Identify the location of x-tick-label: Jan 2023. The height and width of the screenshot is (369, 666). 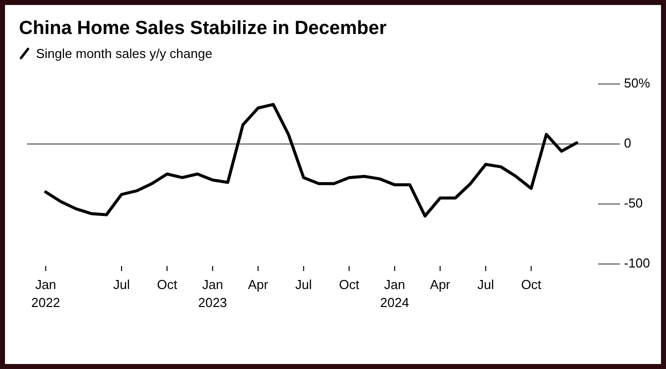
(213, 293).